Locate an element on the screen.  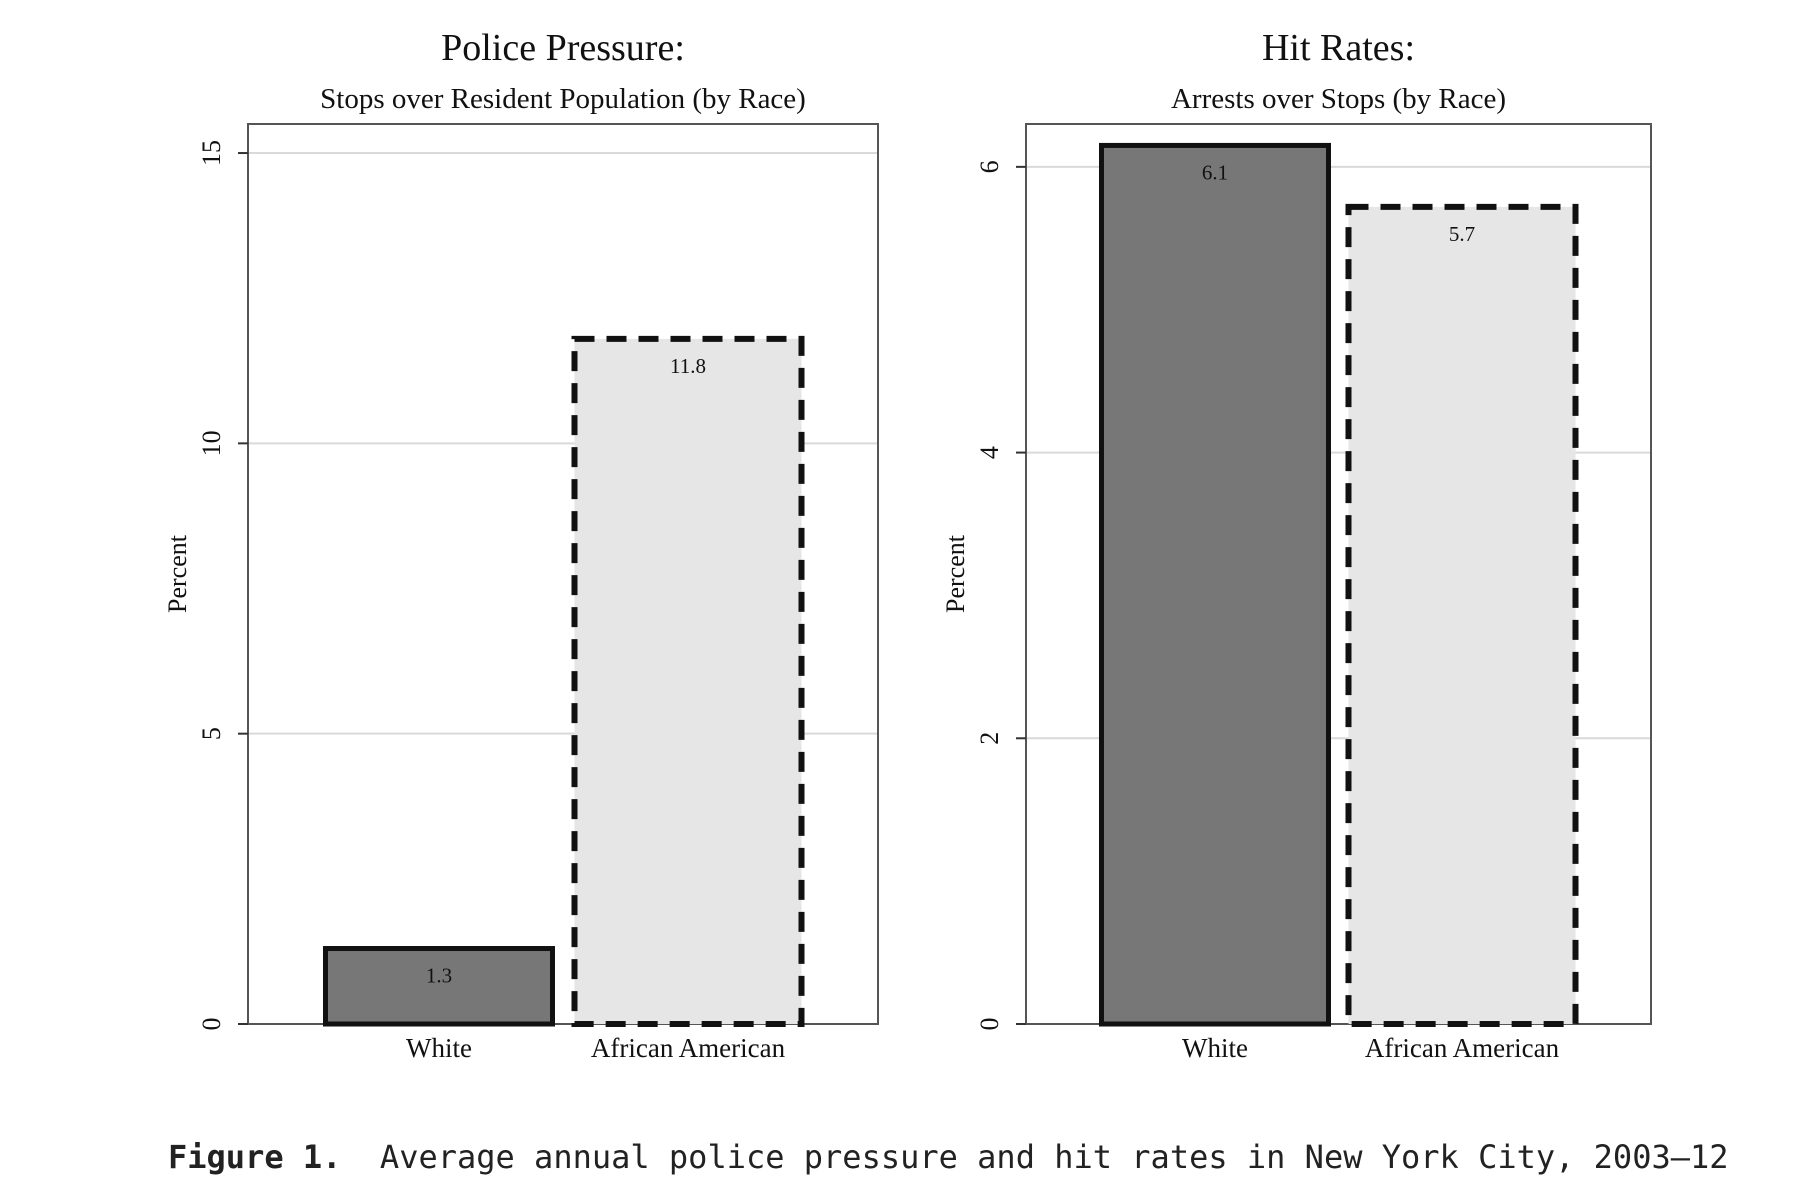
data-label: 1.3 is located at coordinates (439, 976).